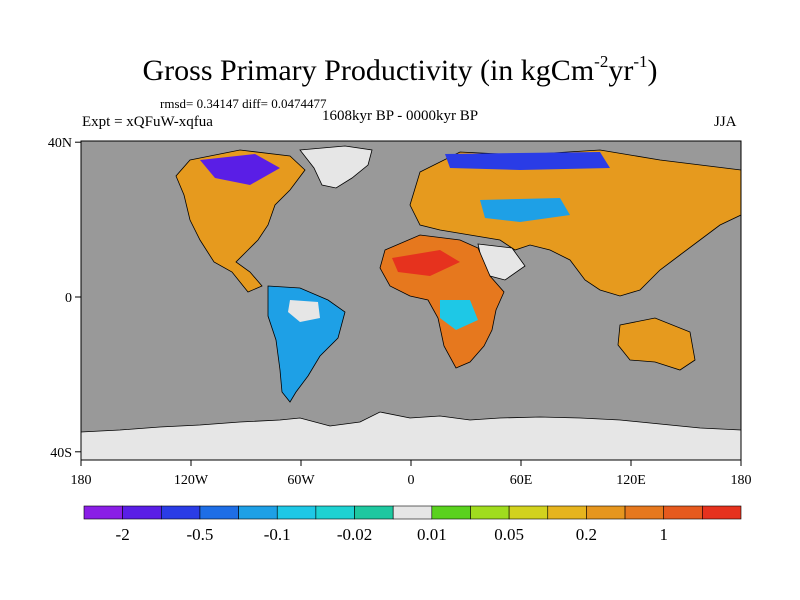 The width and height of the screenshot is (800, 600). I want to click on south-america, so click(306, 344).